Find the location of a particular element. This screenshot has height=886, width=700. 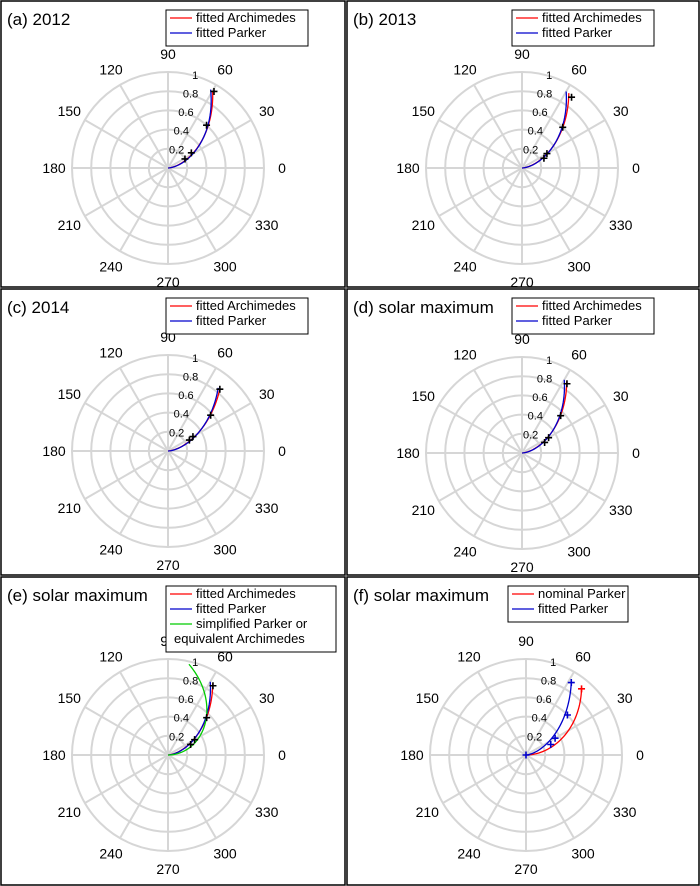

angle-tick-label: 0 is located at coordinates (636, 453).